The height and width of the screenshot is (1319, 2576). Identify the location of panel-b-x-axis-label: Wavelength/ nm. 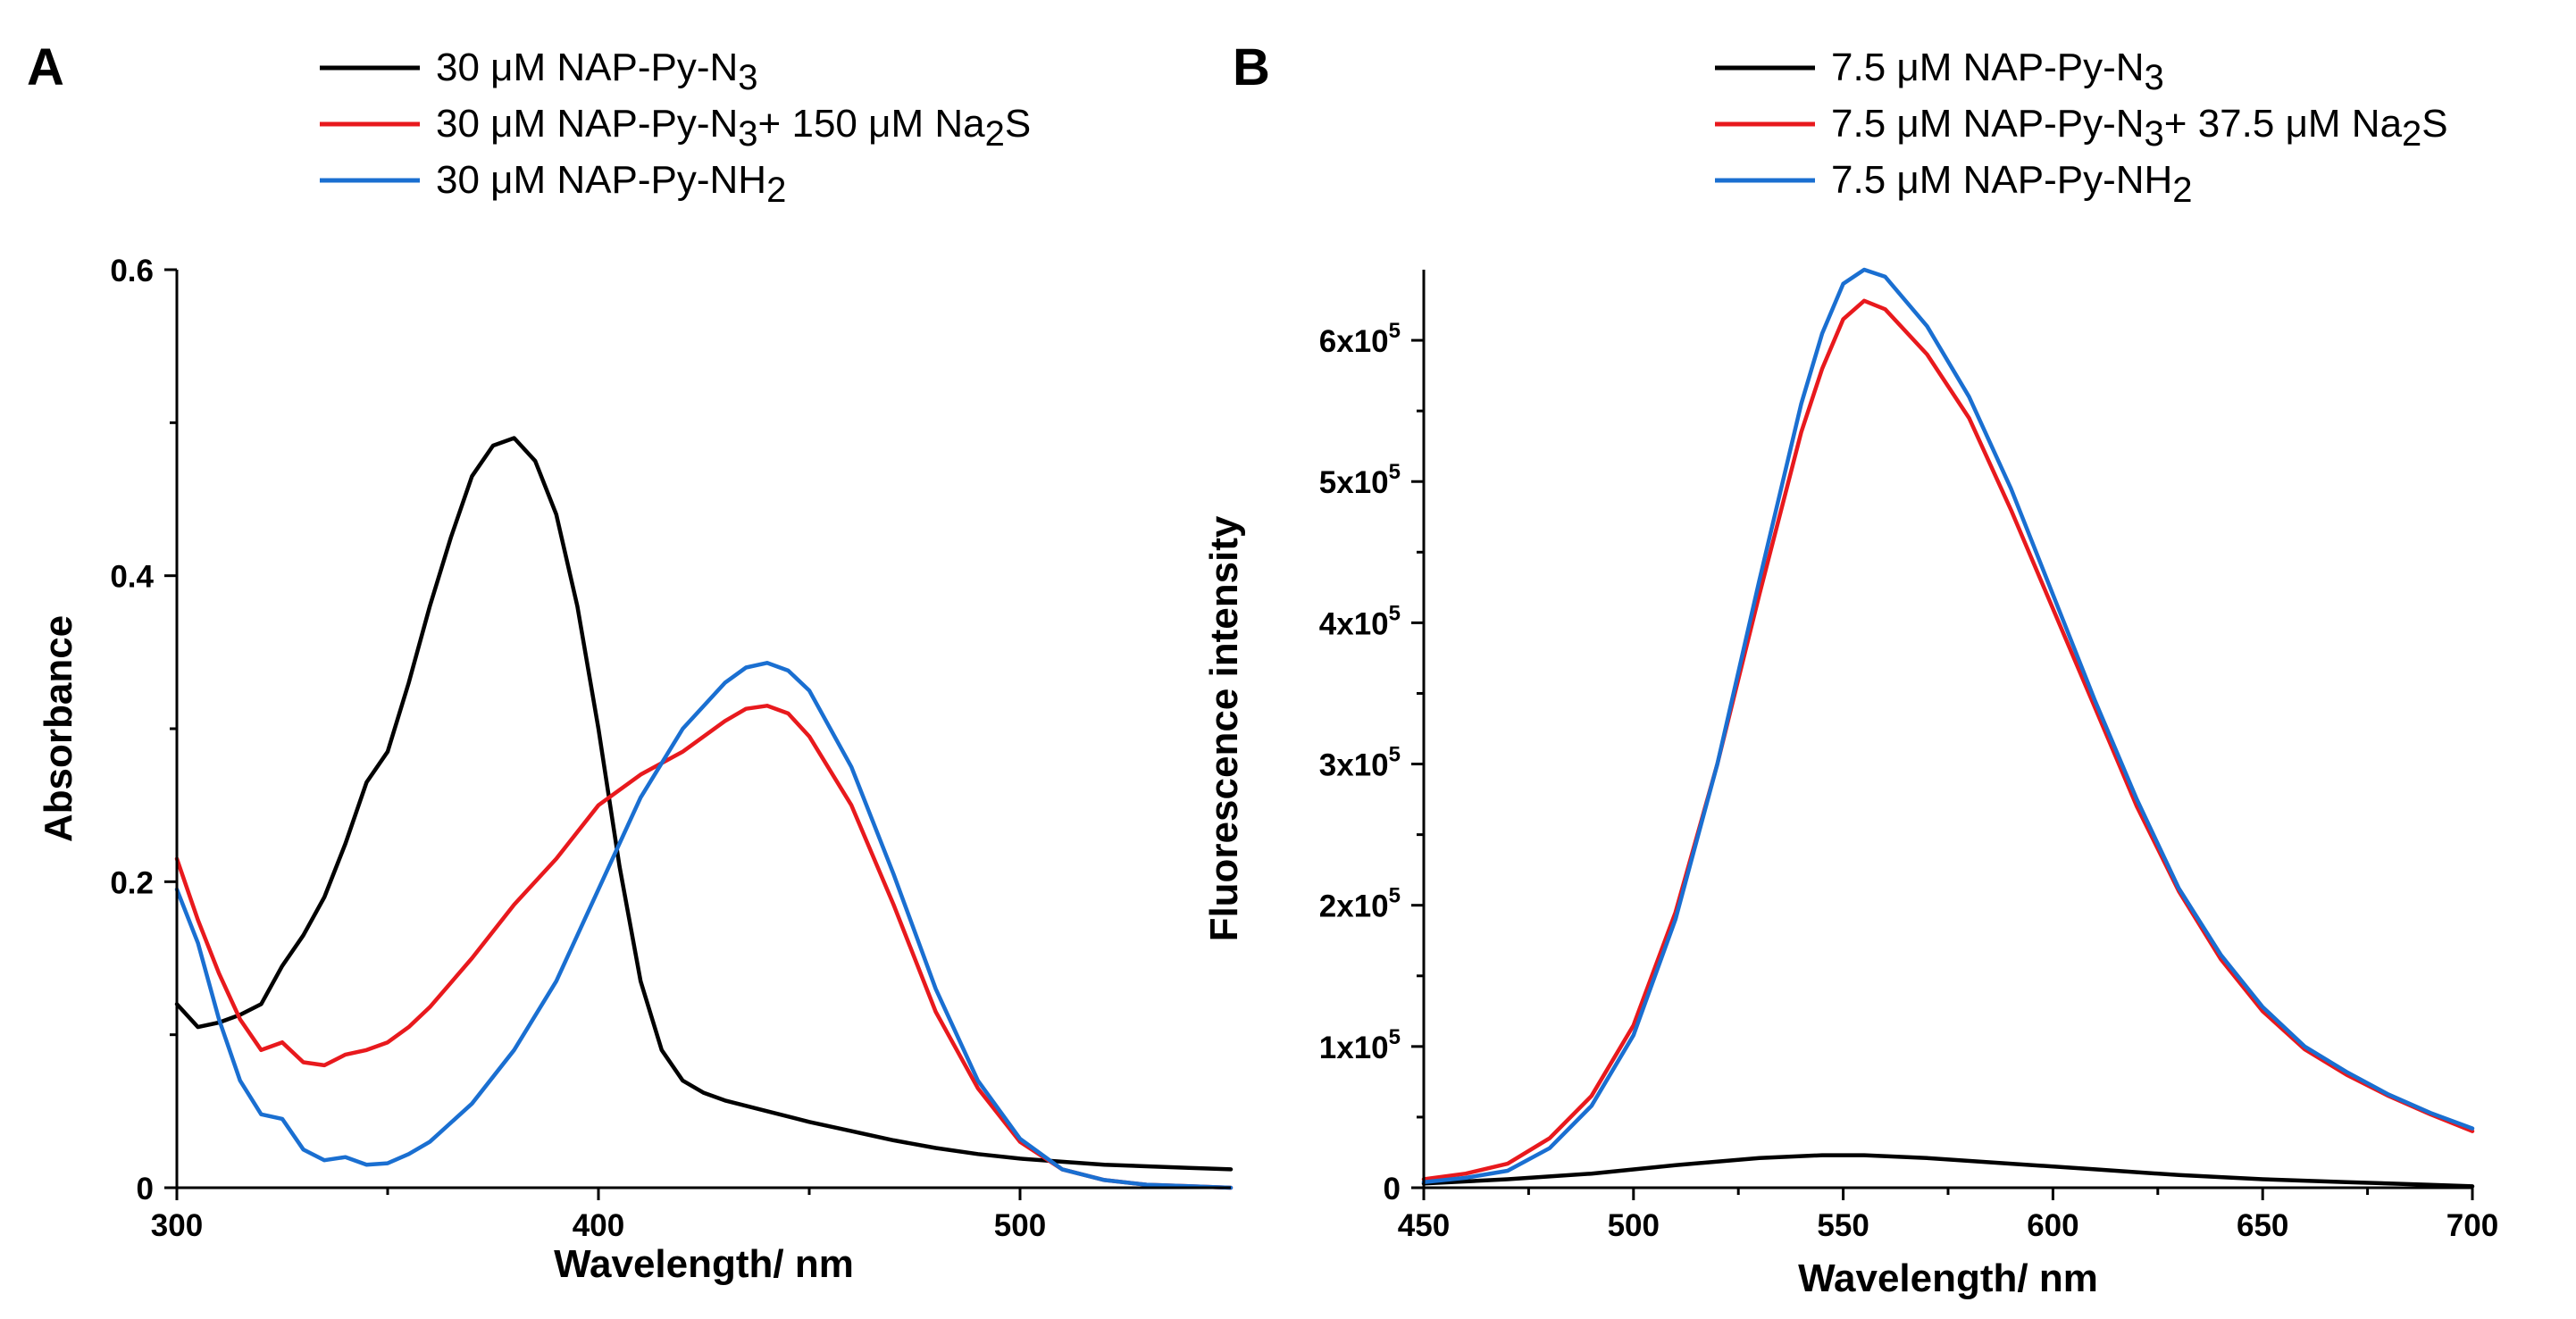
(1948, 1278).